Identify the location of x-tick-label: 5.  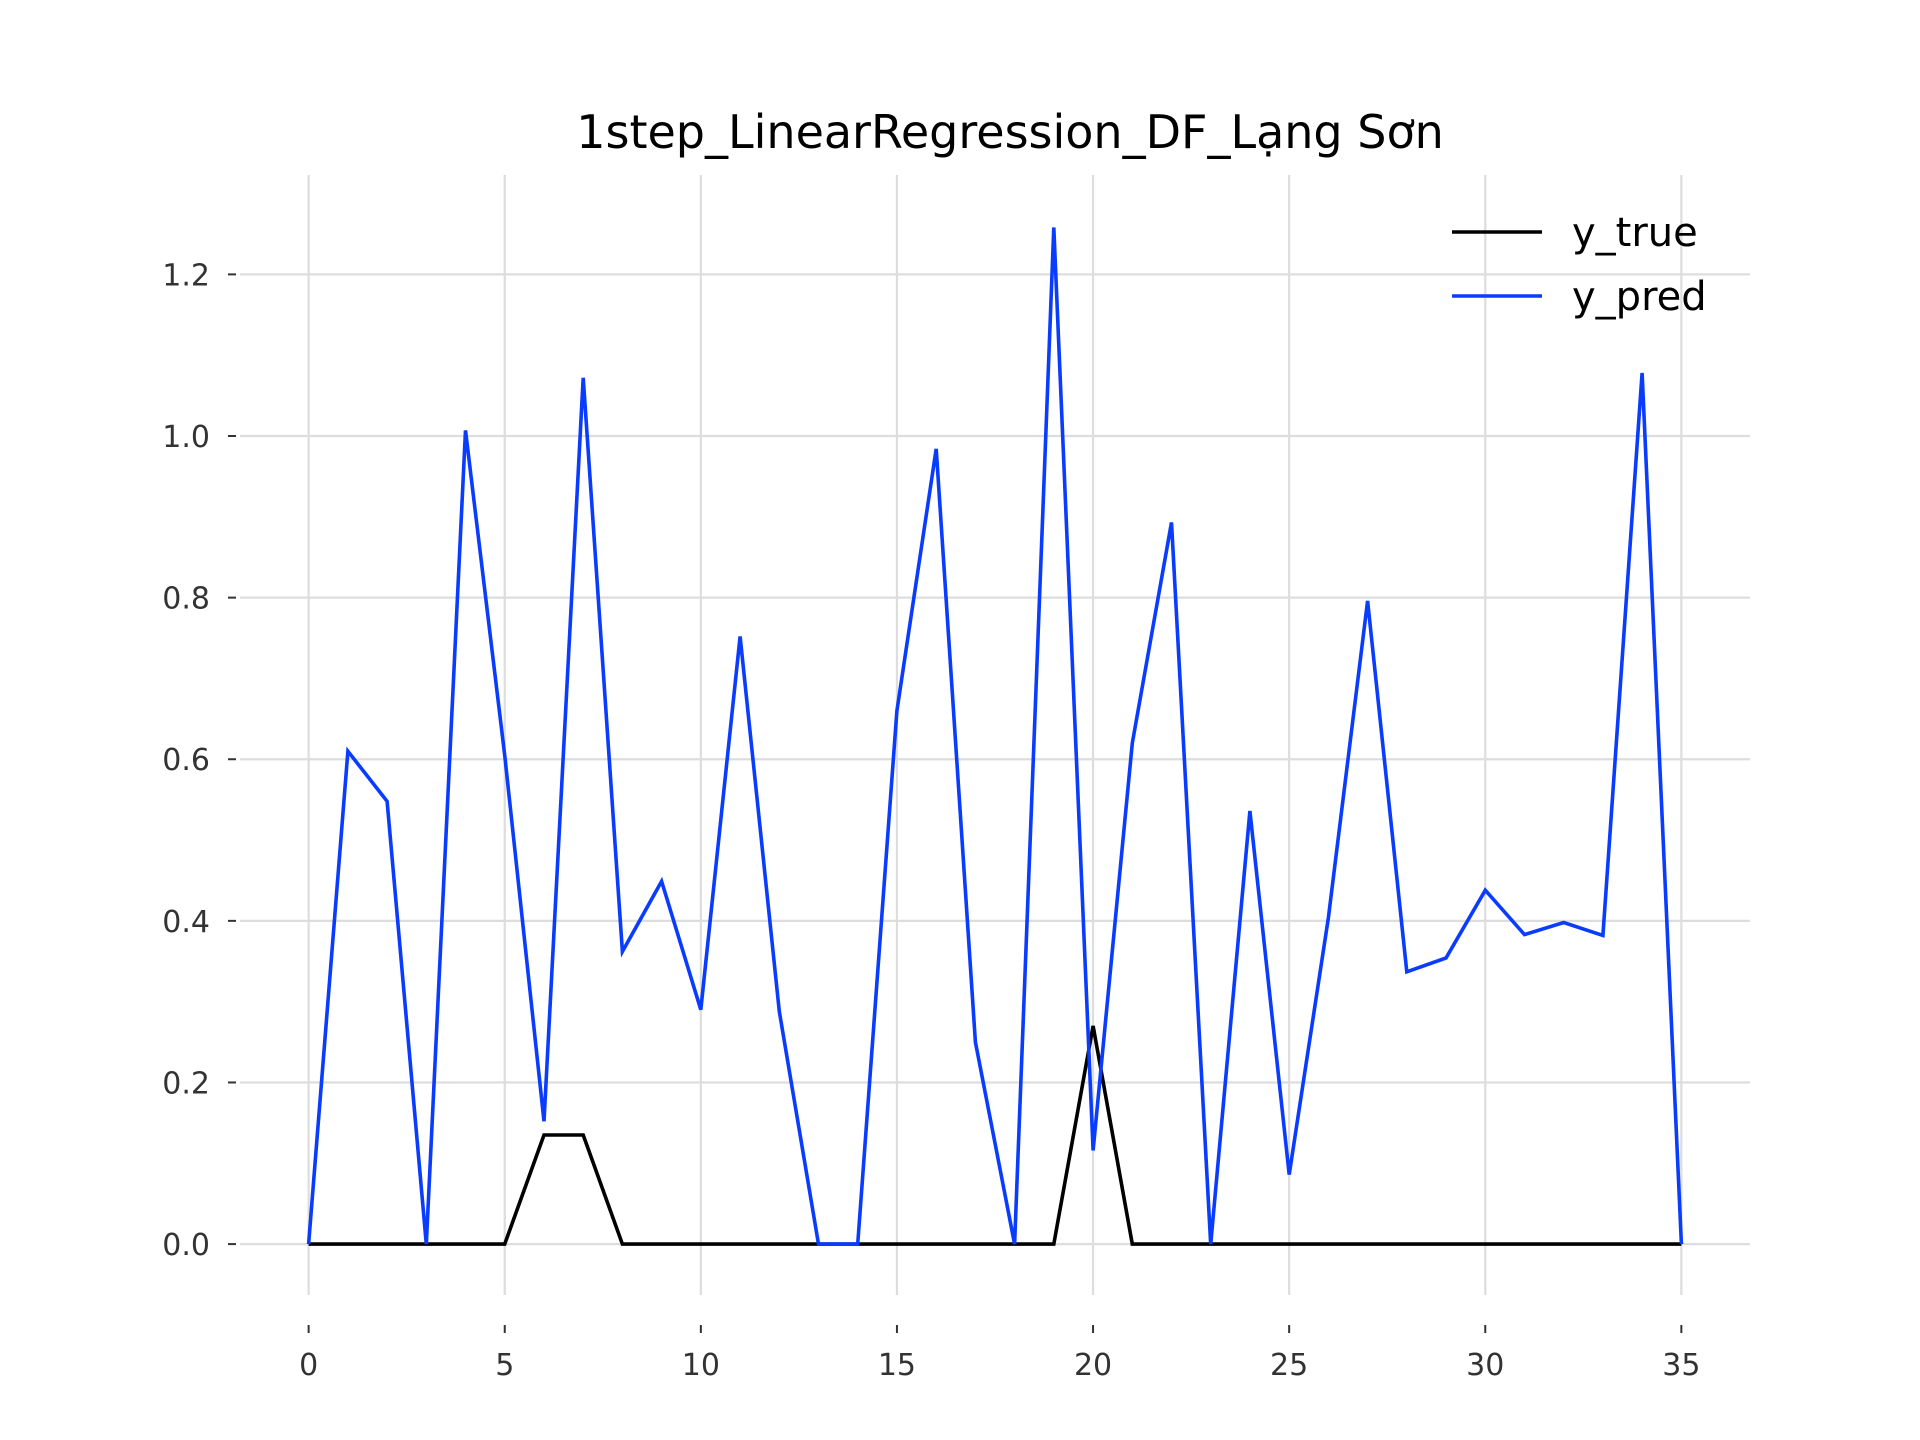
(504, 1365).